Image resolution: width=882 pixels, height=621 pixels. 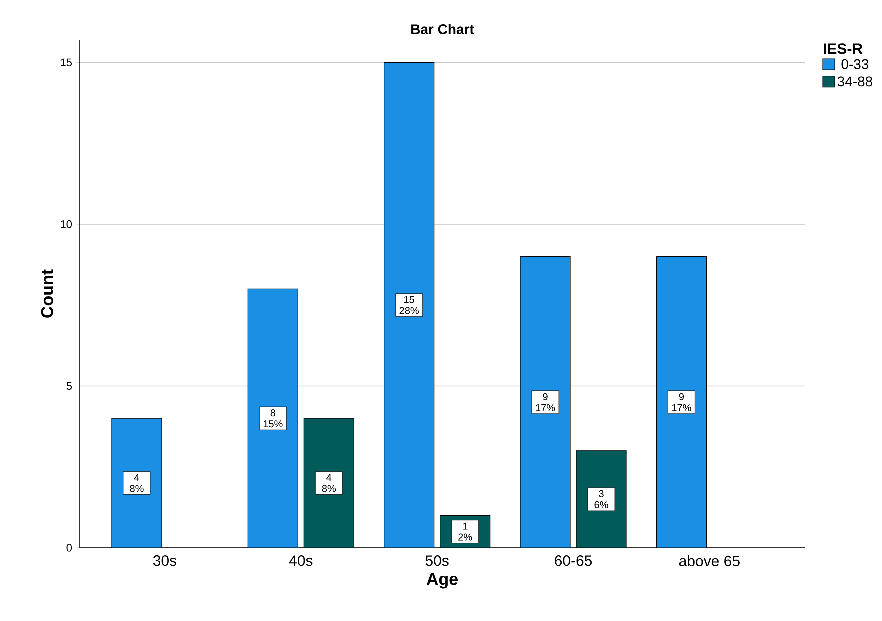 What do you see at coordinates (273, 419) in the screenshot?
I see `data-label: 8 15%` at bounding box center [273, 419].